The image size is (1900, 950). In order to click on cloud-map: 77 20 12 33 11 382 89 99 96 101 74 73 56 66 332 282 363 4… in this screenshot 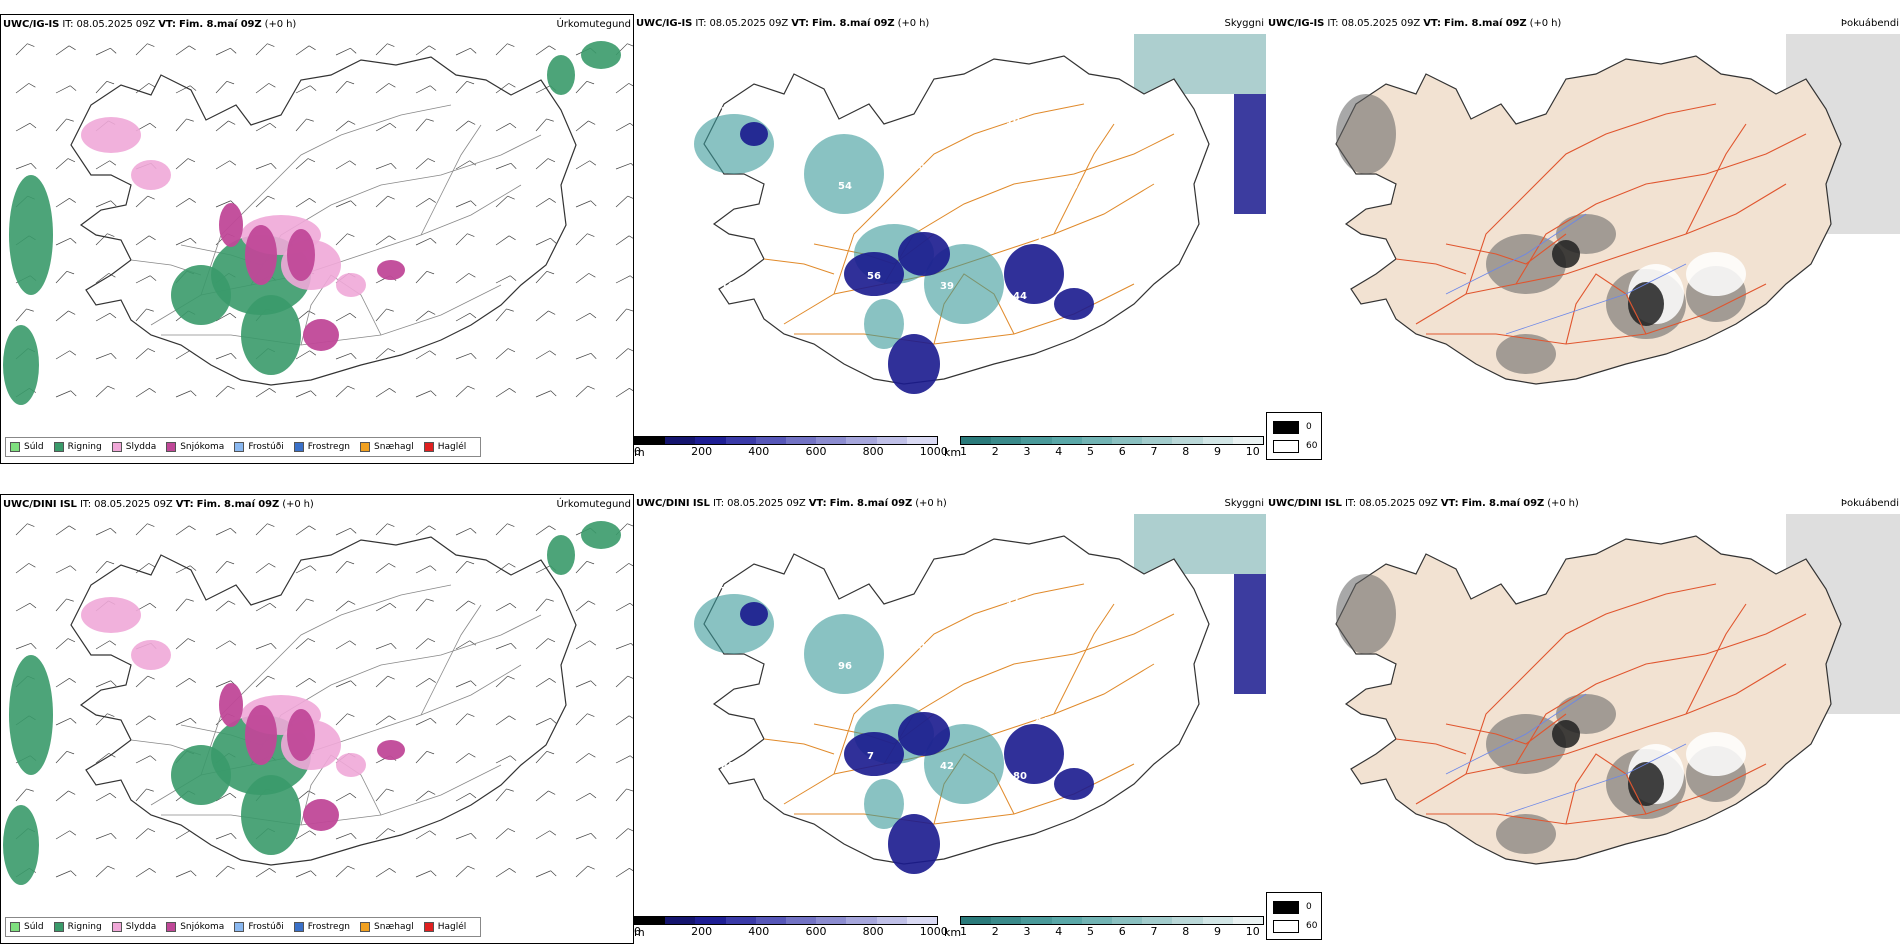, I will do `click(980, 694)`.